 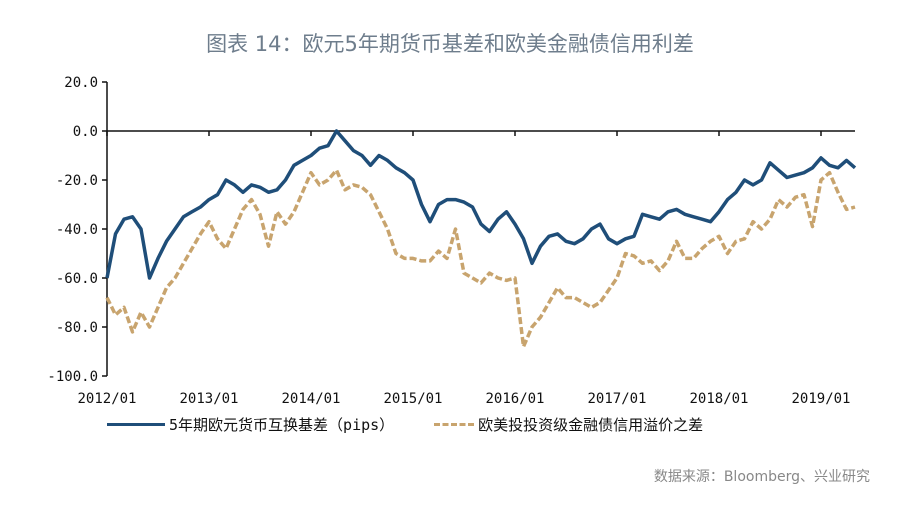 What do you see at coordinates (77, 279) in the screenshot?
I see `y-tick-label: -60.0` at bounding box center [77, 279].